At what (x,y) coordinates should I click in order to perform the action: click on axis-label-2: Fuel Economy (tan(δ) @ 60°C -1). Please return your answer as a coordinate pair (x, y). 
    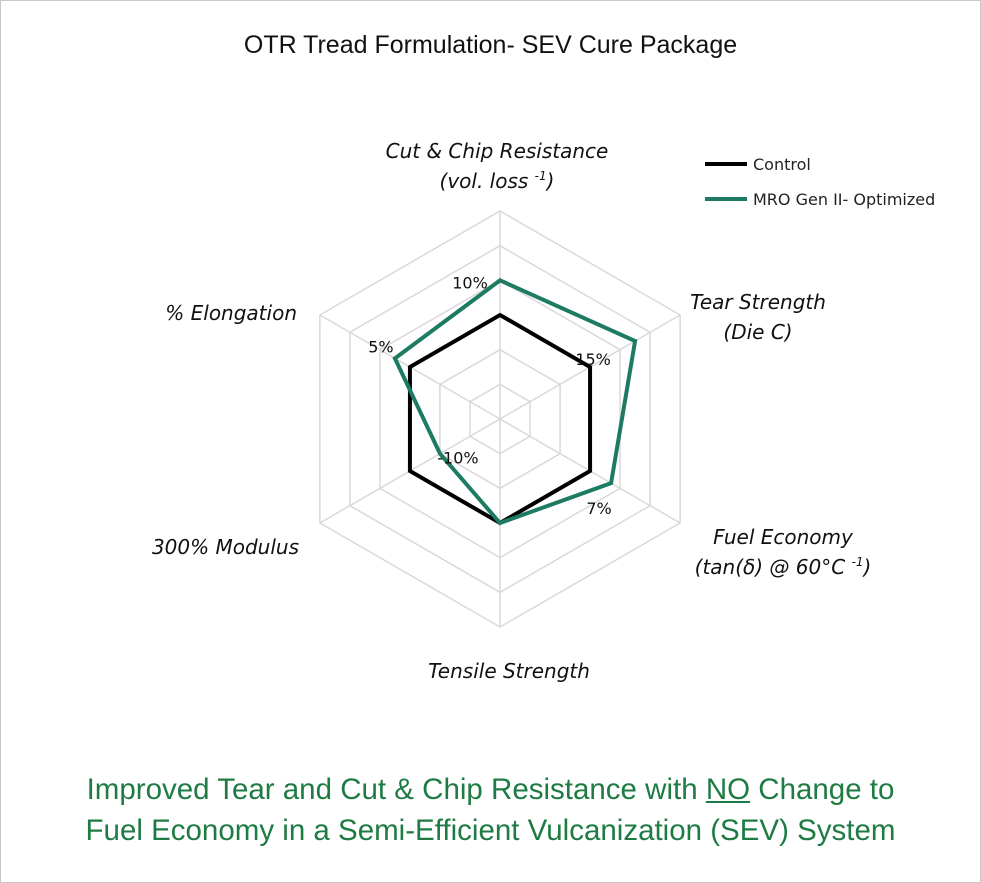
    Looking at the image, I should click on (783, 552).